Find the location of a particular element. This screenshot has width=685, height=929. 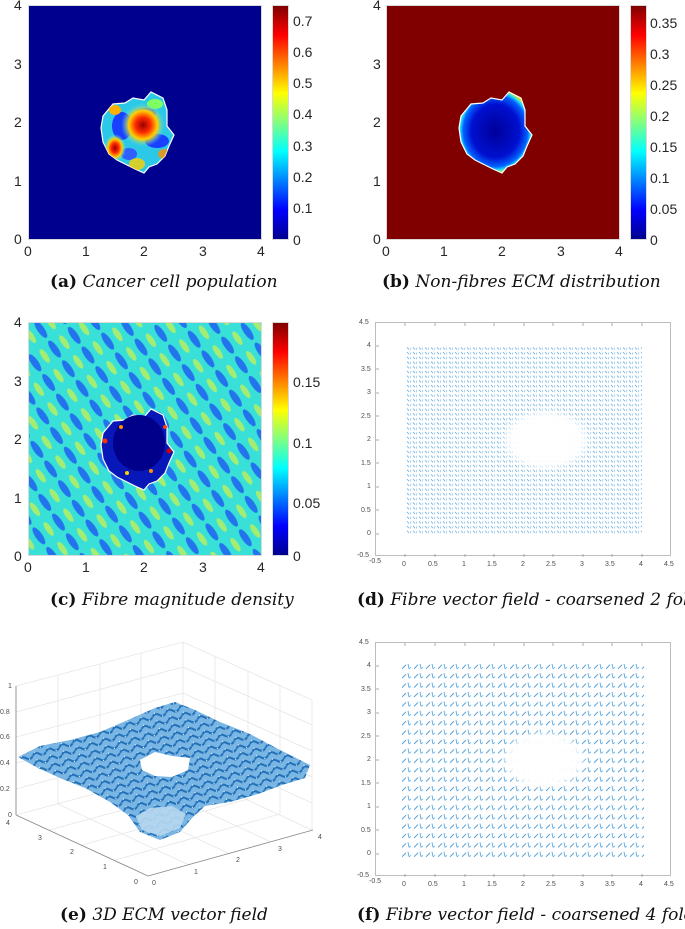

z-tick: 1 is located at coordinates (10, 686).